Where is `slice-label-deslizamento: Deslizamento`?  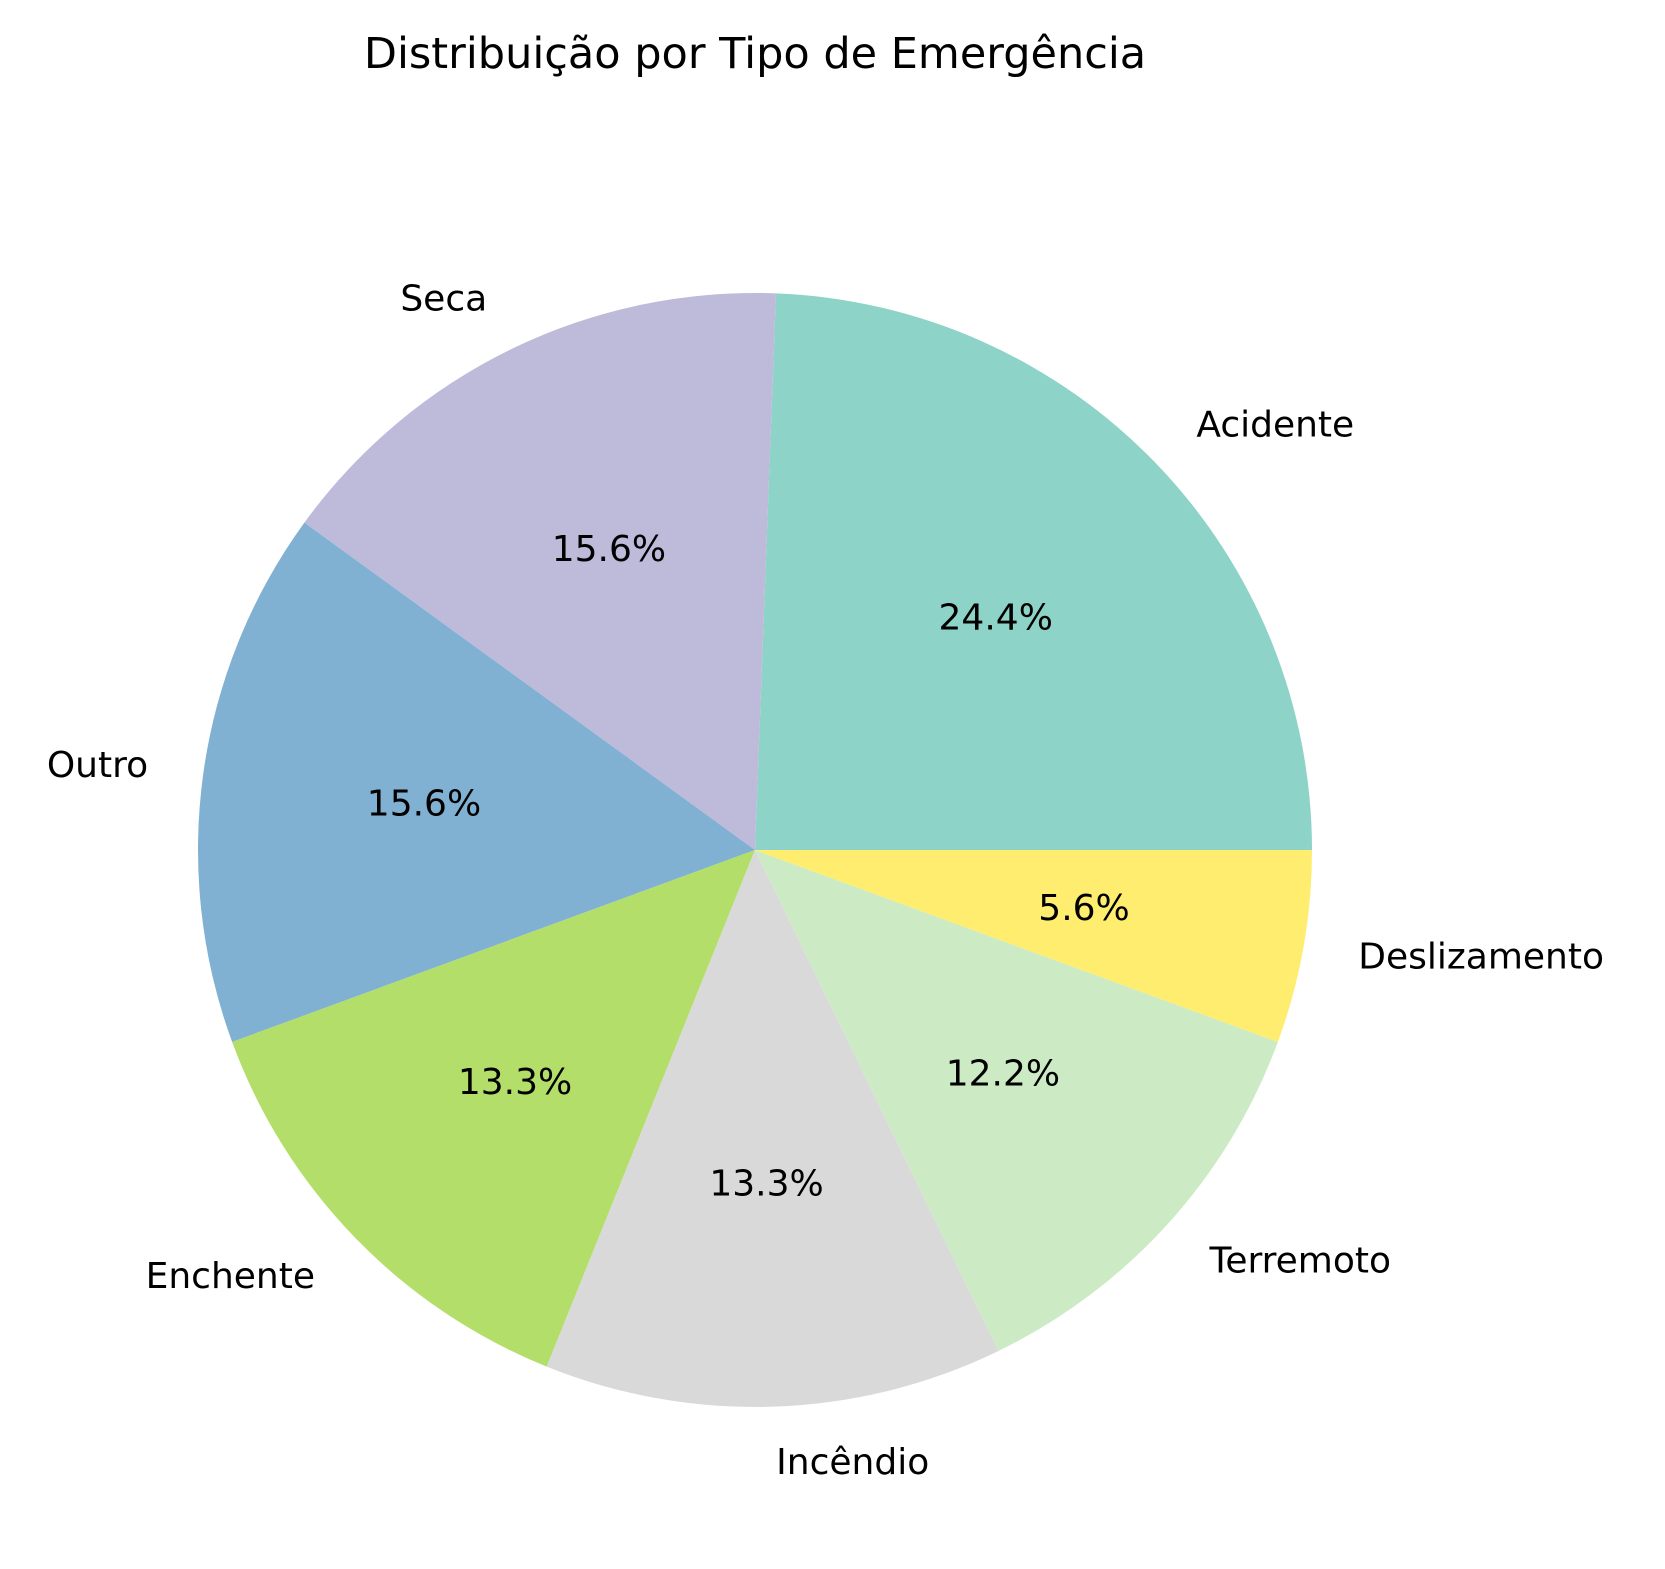 slice-label-deslizamento: Deslizamento is located at coordinates (1481, 957).